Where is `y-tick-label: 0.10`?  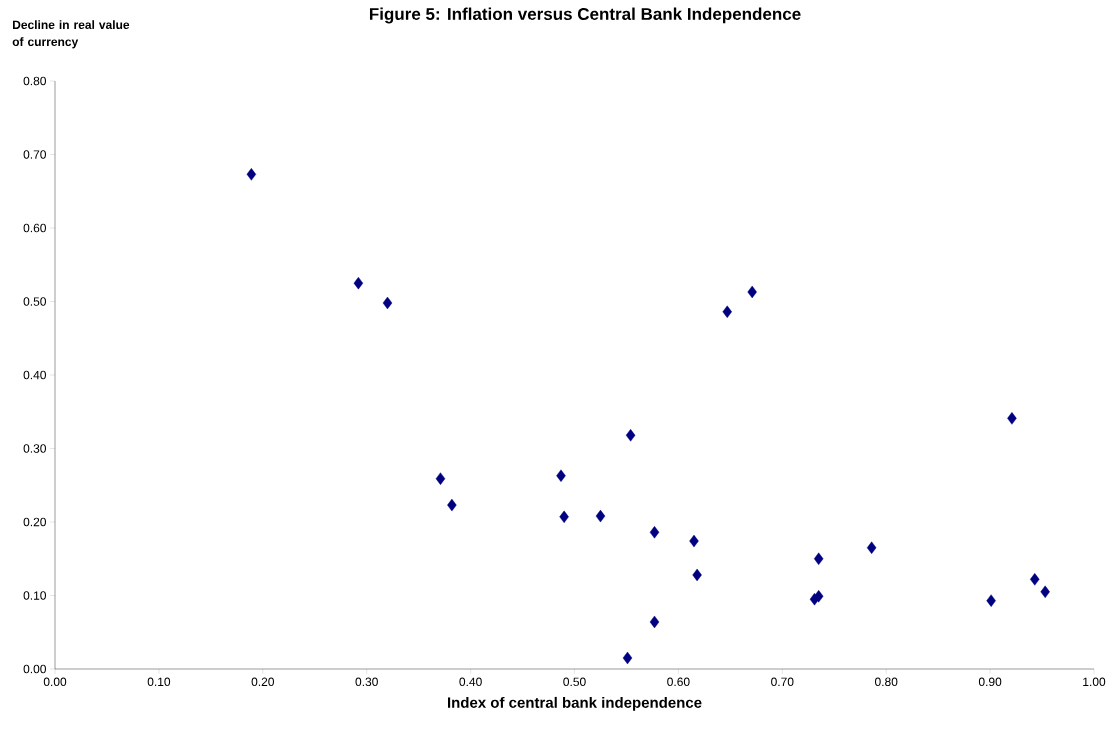 y-tick-label: 0.10 is located at coordinates (34, 595).